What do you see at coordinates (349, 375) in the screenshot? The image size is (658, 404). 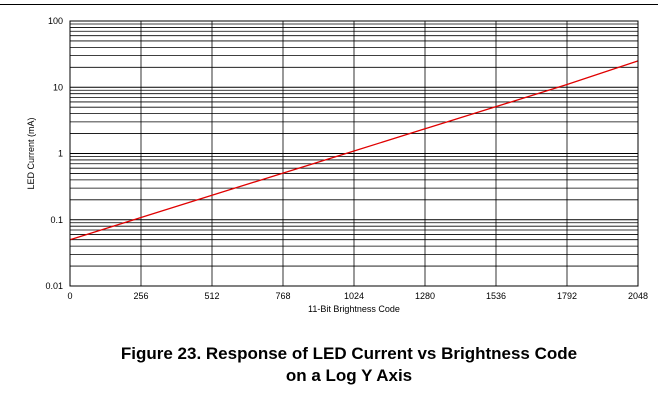 I see `caption-line-2: on a Log Y Axis` at bounding box center [349, 375].